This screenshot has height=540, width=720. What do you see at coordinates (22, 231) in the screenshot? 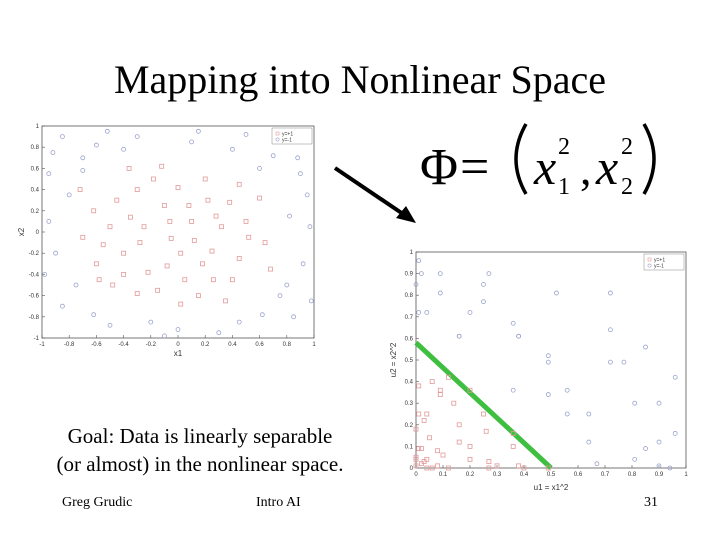
I see `y-axis-label: x2` at bounding box center [22, 231].